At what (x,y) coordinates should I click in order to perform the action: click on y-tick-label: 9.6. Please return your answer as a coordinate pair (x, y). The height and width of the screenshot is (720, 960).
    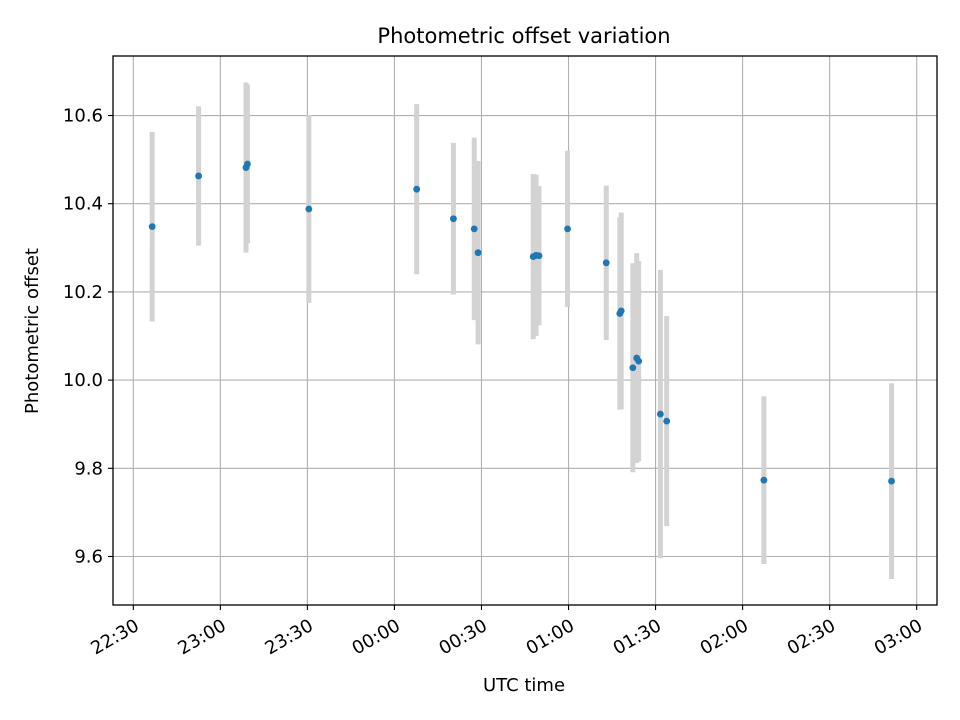
    Looking at the image, I should click on (88, 556).